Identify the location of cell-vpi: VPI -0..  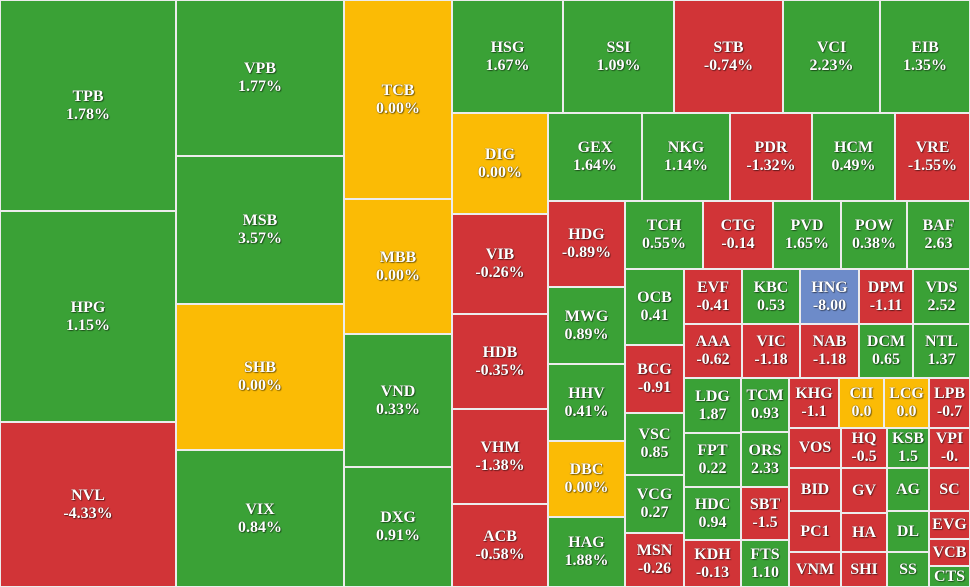
(949, 448).